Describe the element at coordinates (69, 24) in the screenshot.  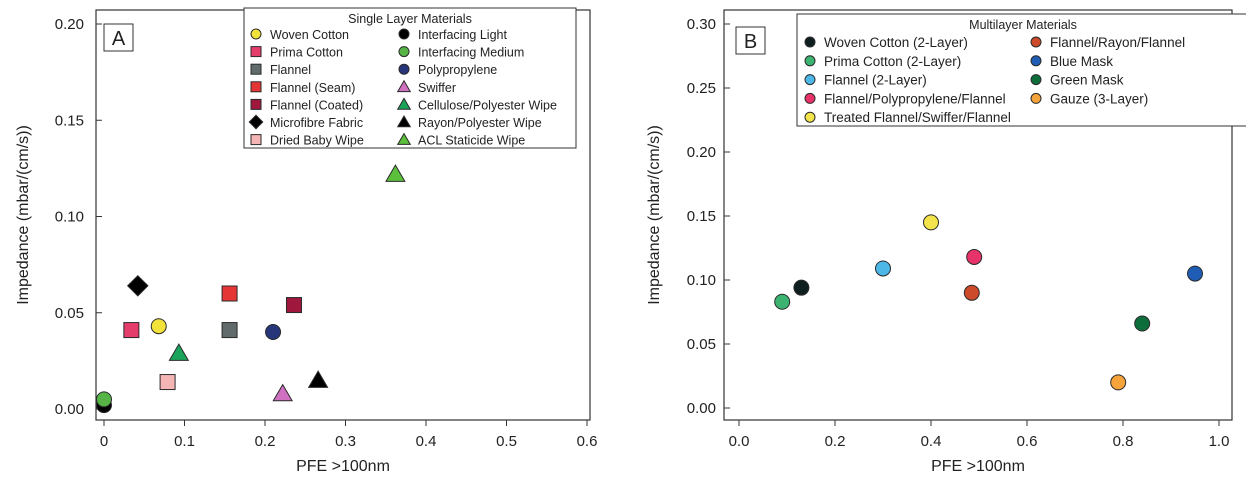
I see `y-tick-label: 0.20` at that location.